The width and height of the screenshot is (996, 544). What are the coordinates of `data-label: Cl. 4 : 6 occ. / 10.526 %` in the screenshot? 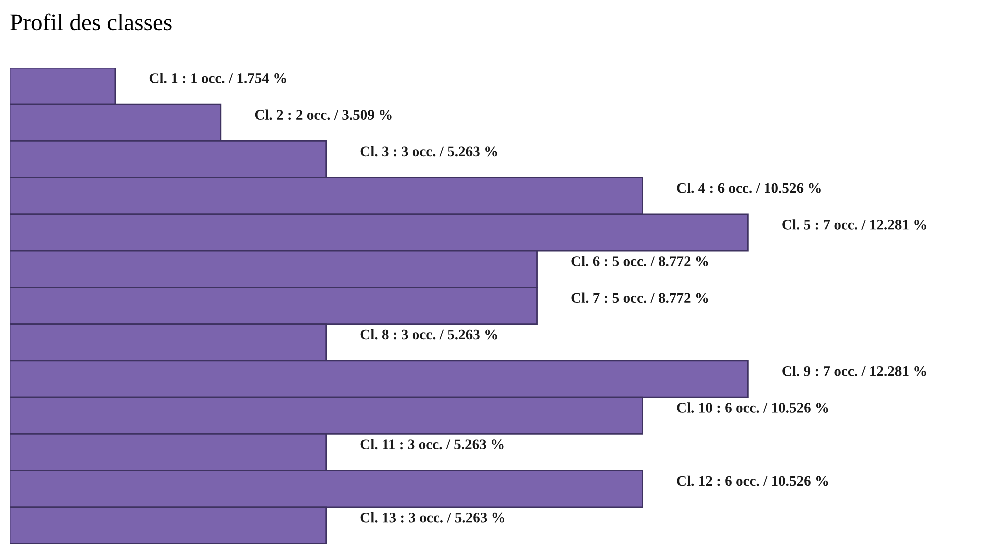 It's located at (749, 188).